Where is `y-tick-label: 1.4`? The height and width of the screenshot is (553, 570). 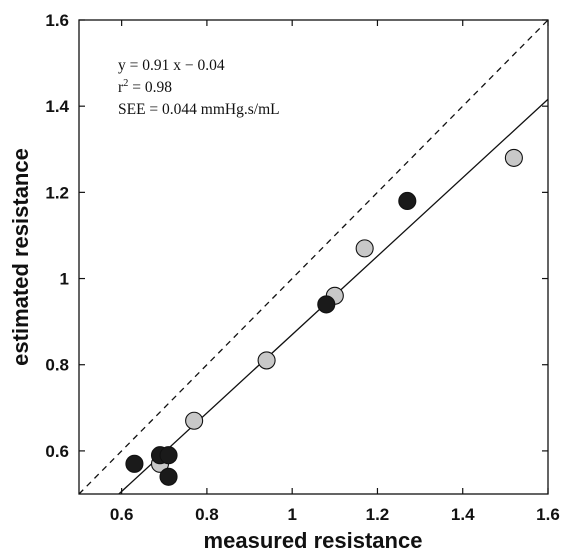 y-tick-label: 1.4 is located at coordinates (57, 106).